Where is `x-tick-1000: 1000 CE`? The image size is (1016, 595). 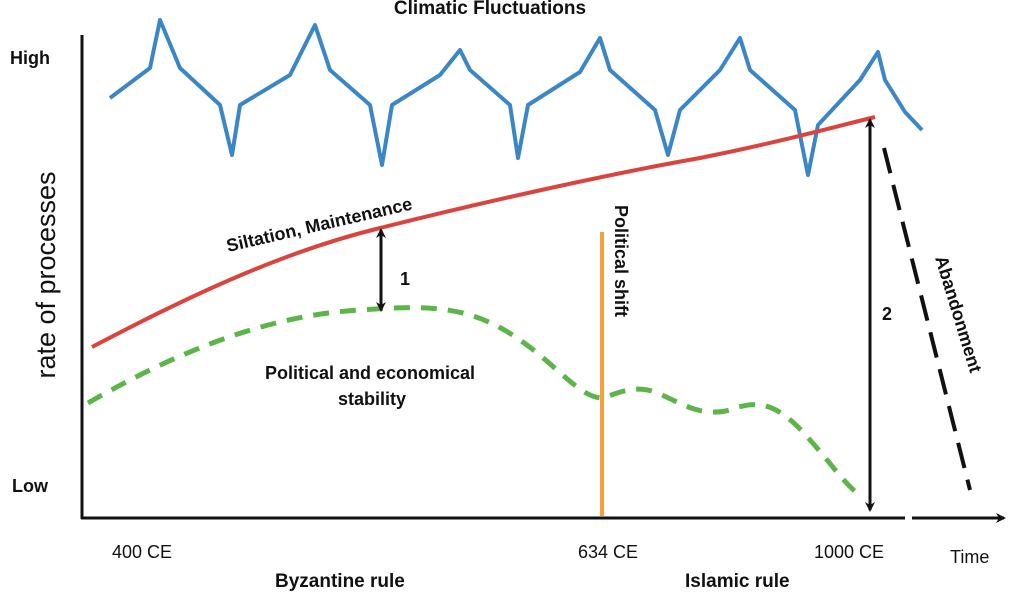 x-tick-1000: 1000 CE is located at coordinates (849, 552).